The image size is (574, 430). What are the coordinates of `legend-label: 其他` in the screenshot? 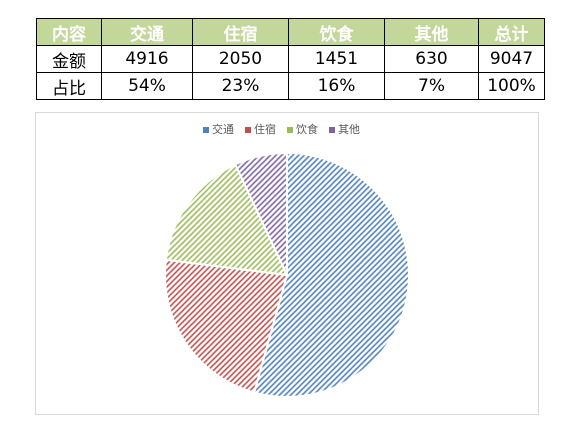 It's located at (349, 129).